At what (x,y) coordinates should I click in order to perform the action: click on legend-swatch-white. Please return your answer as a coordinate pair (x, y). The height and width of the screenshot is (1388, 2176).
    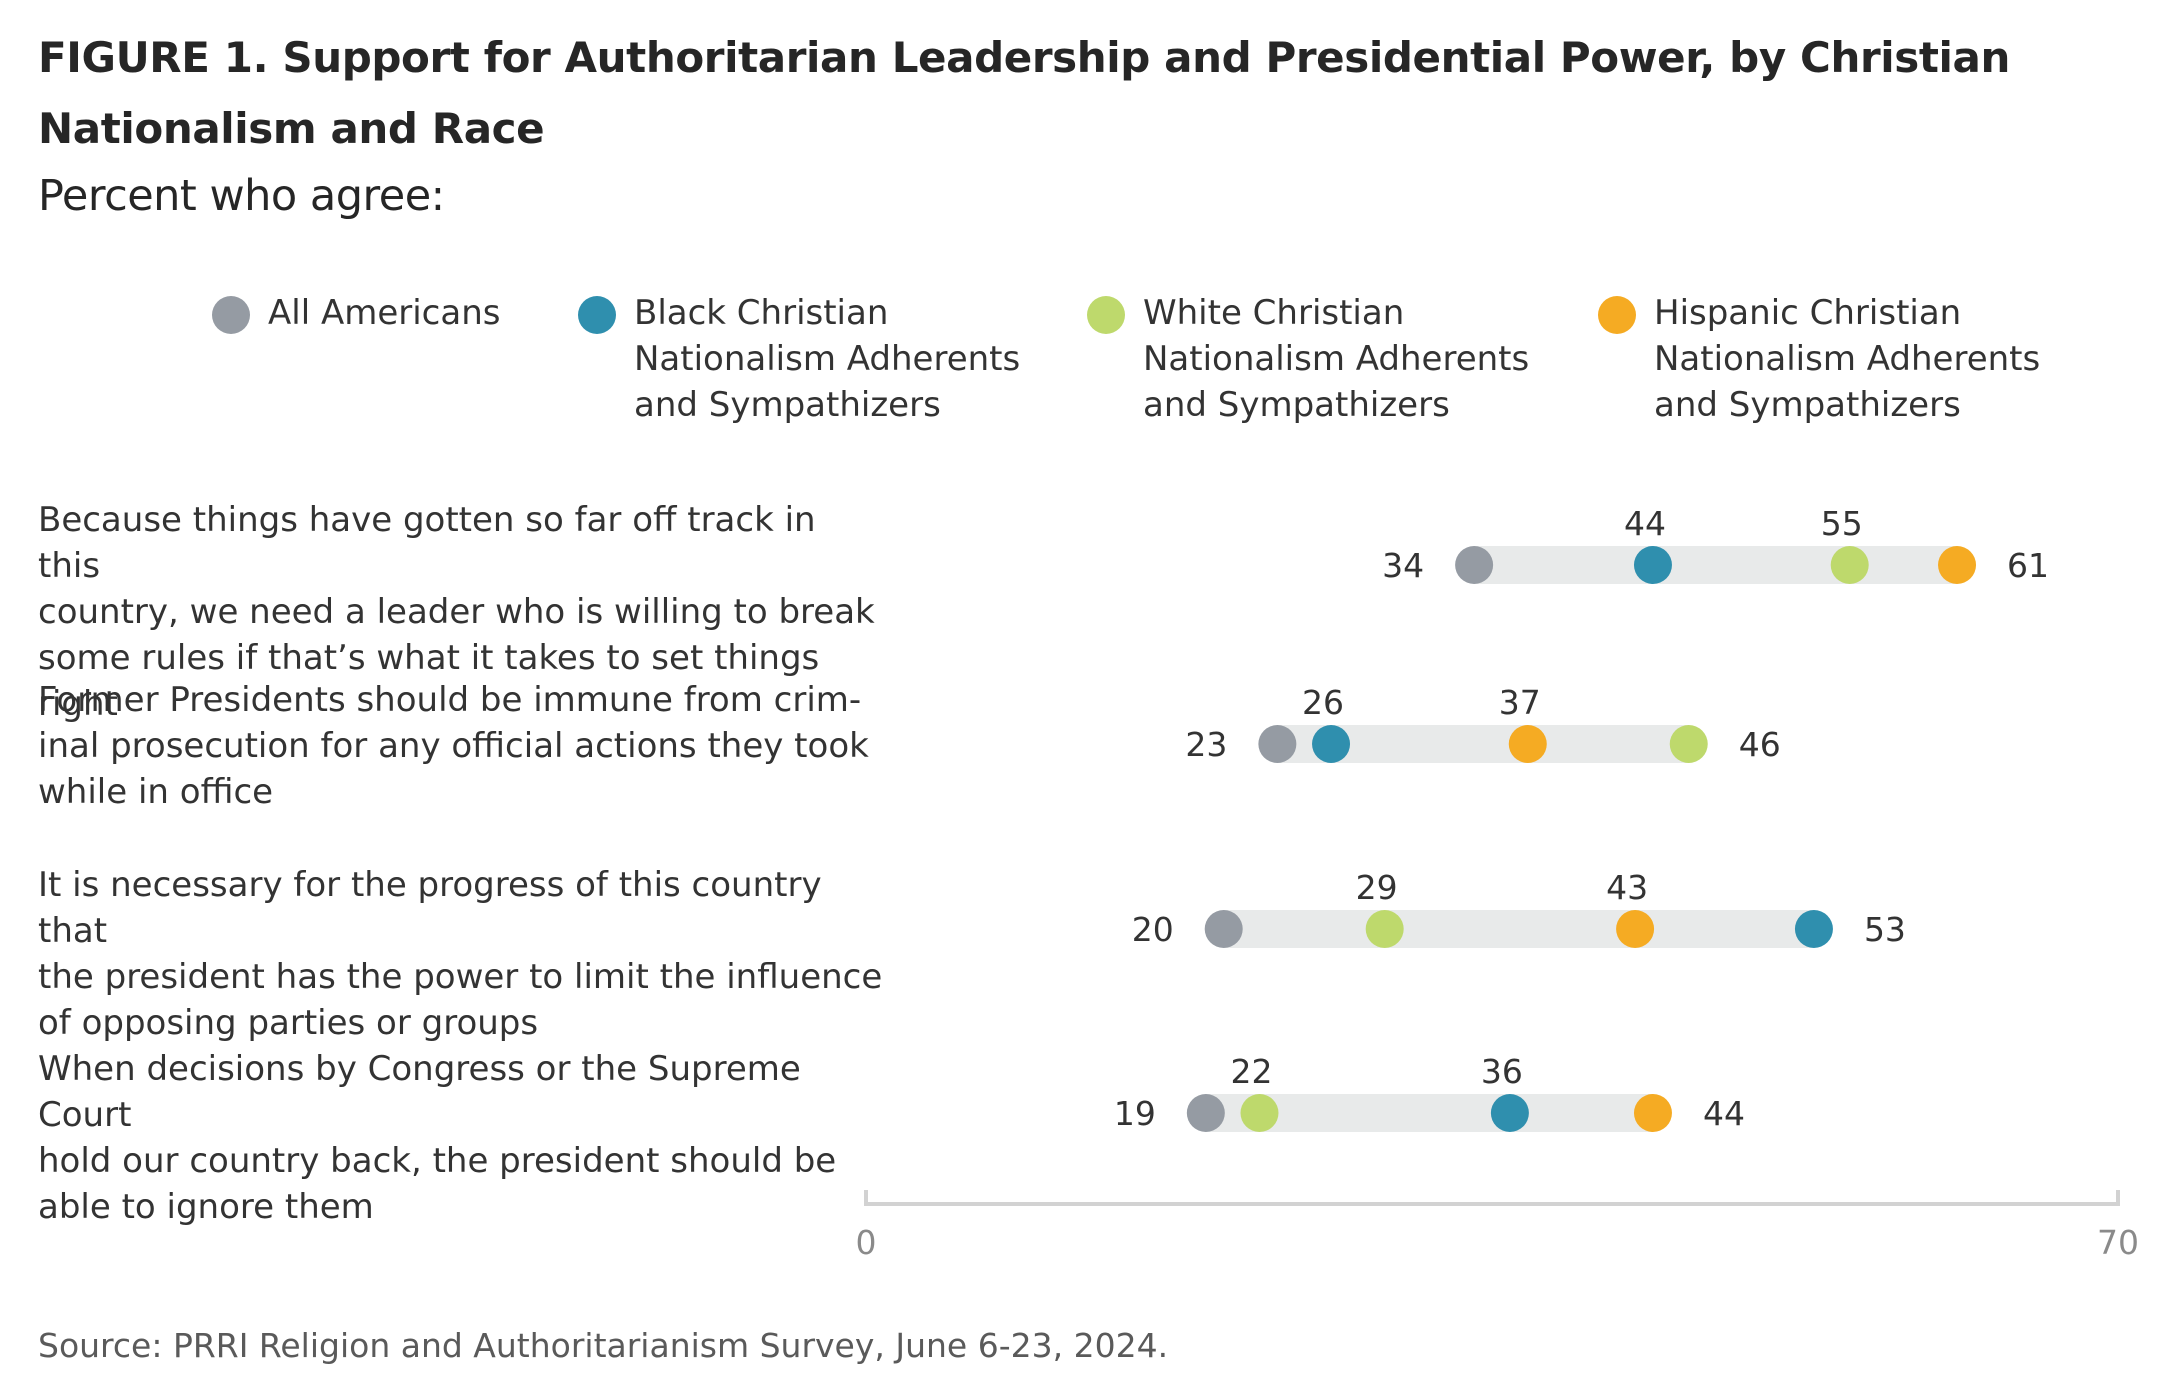
    Looking at the image, I should click on (1106, 315).